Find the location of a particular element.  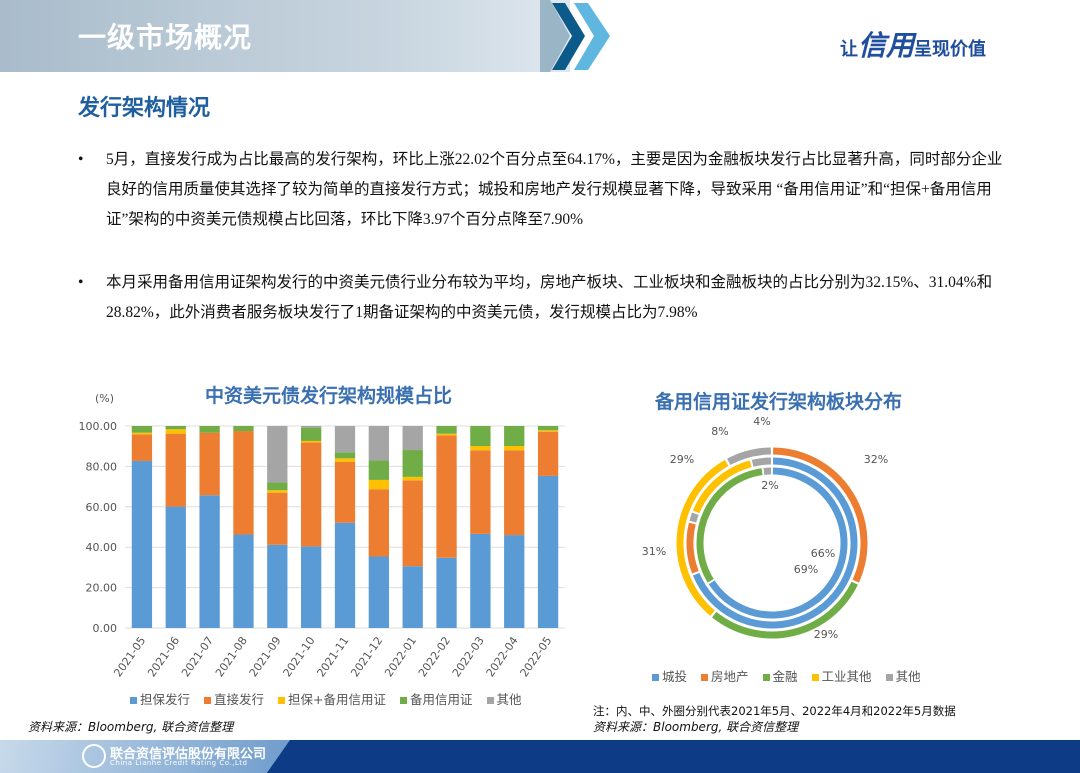

data-label: 32% is located at coordinates (876, 459).